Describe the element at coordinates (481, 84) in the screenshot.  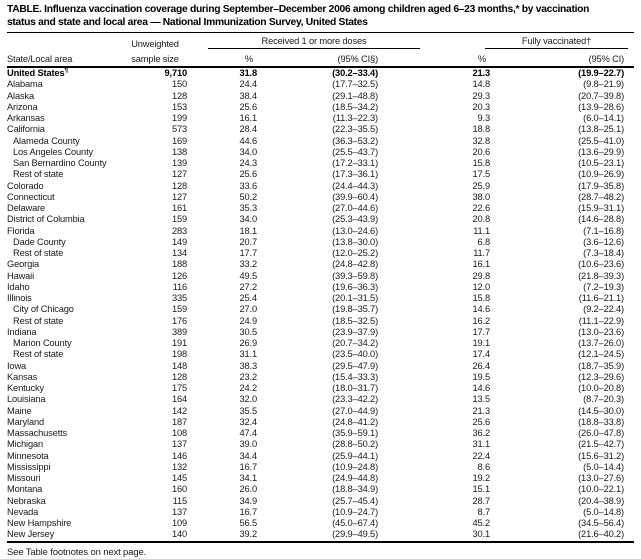
I see `full-percent-cell: 14.8` at that location.